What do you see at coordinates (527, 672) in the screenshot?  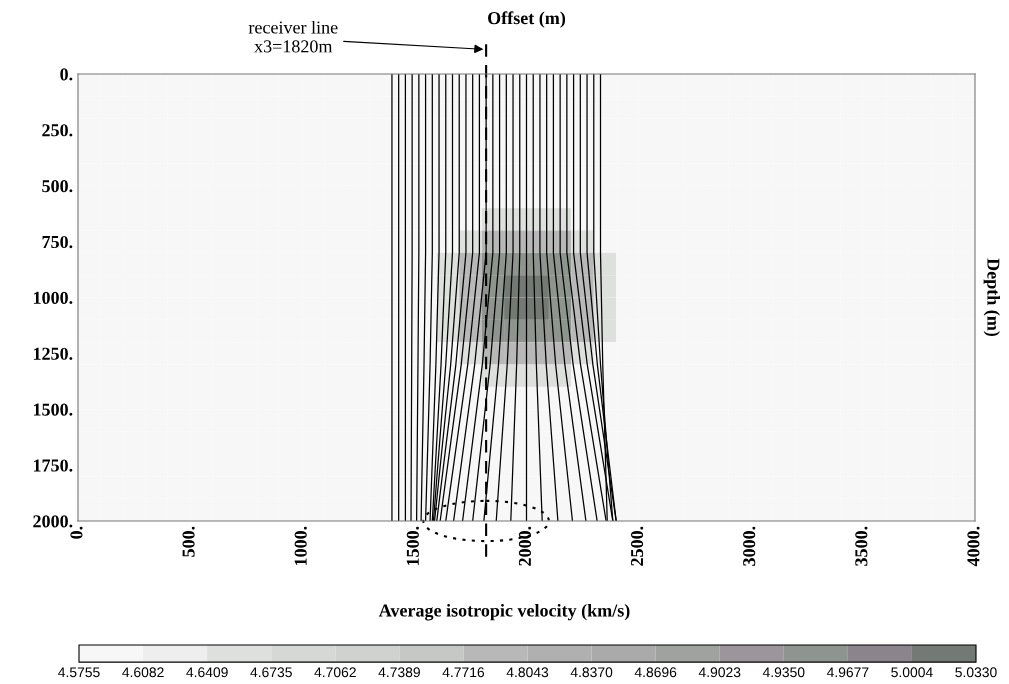 I see `color-bar-label: 4.8043` at bounding box center [527, 672].